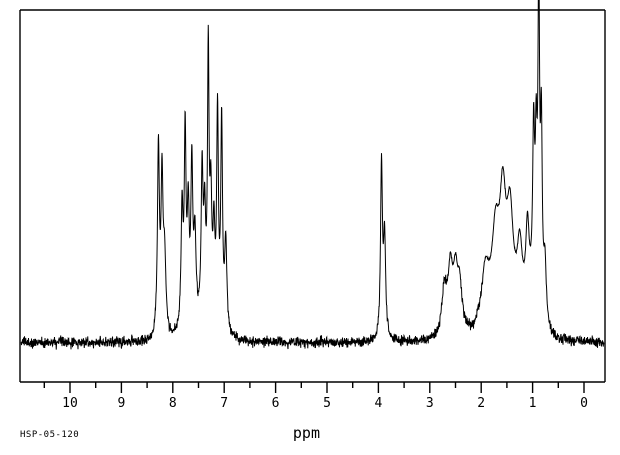 The image size is (620, 455). What do you see at coordinates (70, 403) in the screenshot?
I see `x-tick-label: 10` at bounding box center [70, 403].